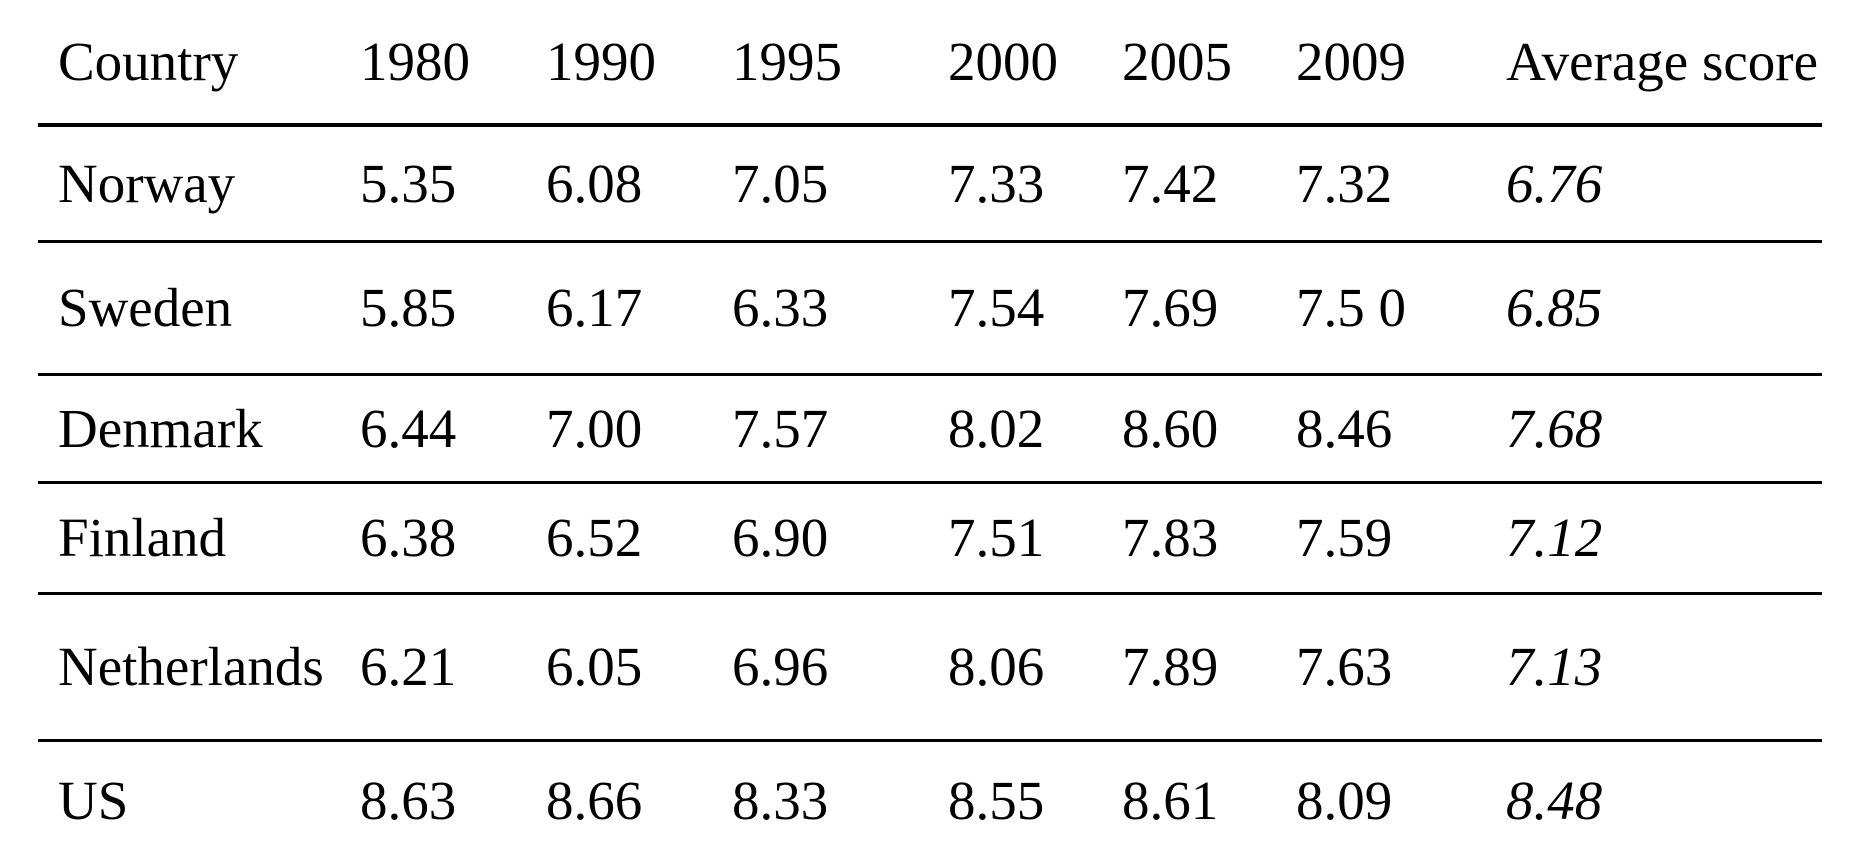  I want to click on country-cell: Norway, so click(199, 184).